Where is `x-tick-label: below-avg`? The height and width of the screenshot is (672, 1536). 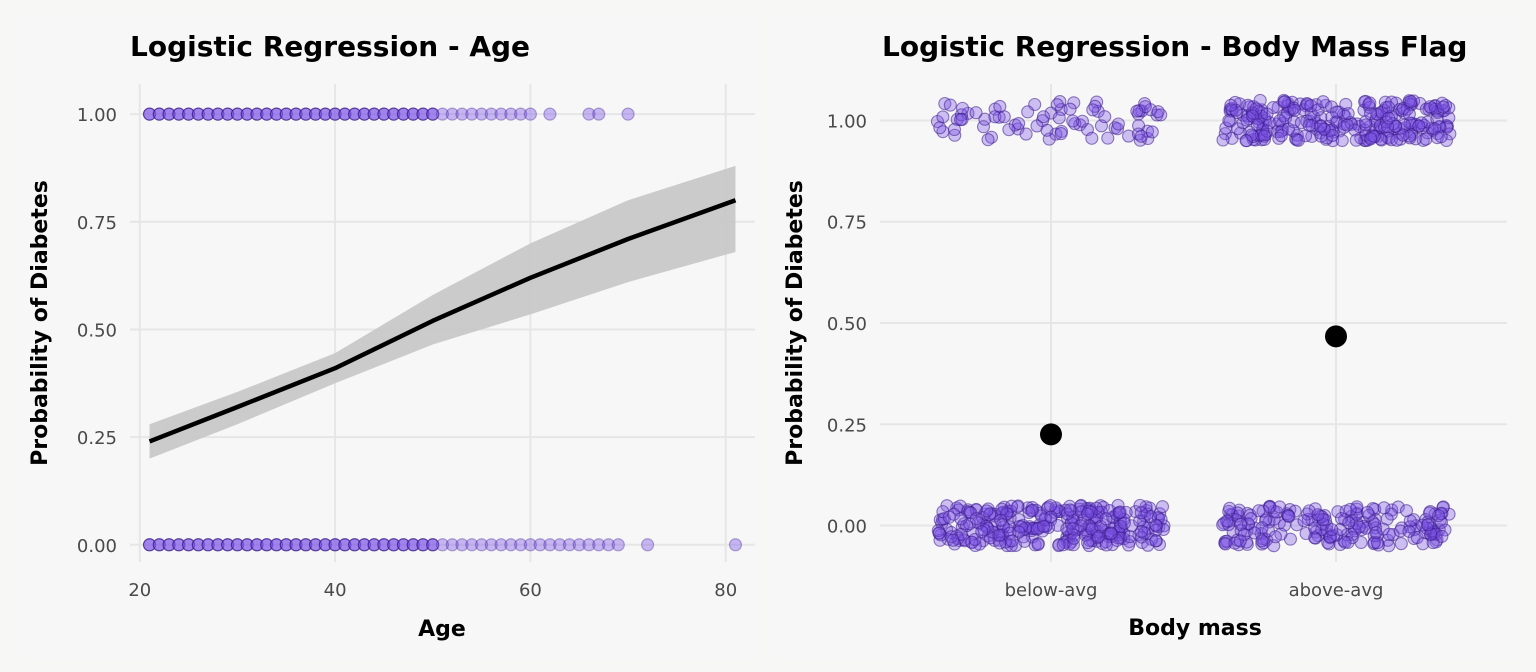
x-tick-label: below-avg is located at coordinates (1051, 590).